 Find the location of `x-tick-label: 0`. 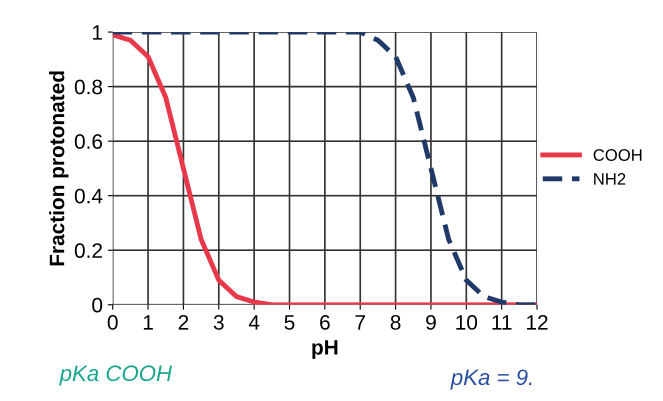

x-tick-label: 0 is located at coordinates (113, 322).